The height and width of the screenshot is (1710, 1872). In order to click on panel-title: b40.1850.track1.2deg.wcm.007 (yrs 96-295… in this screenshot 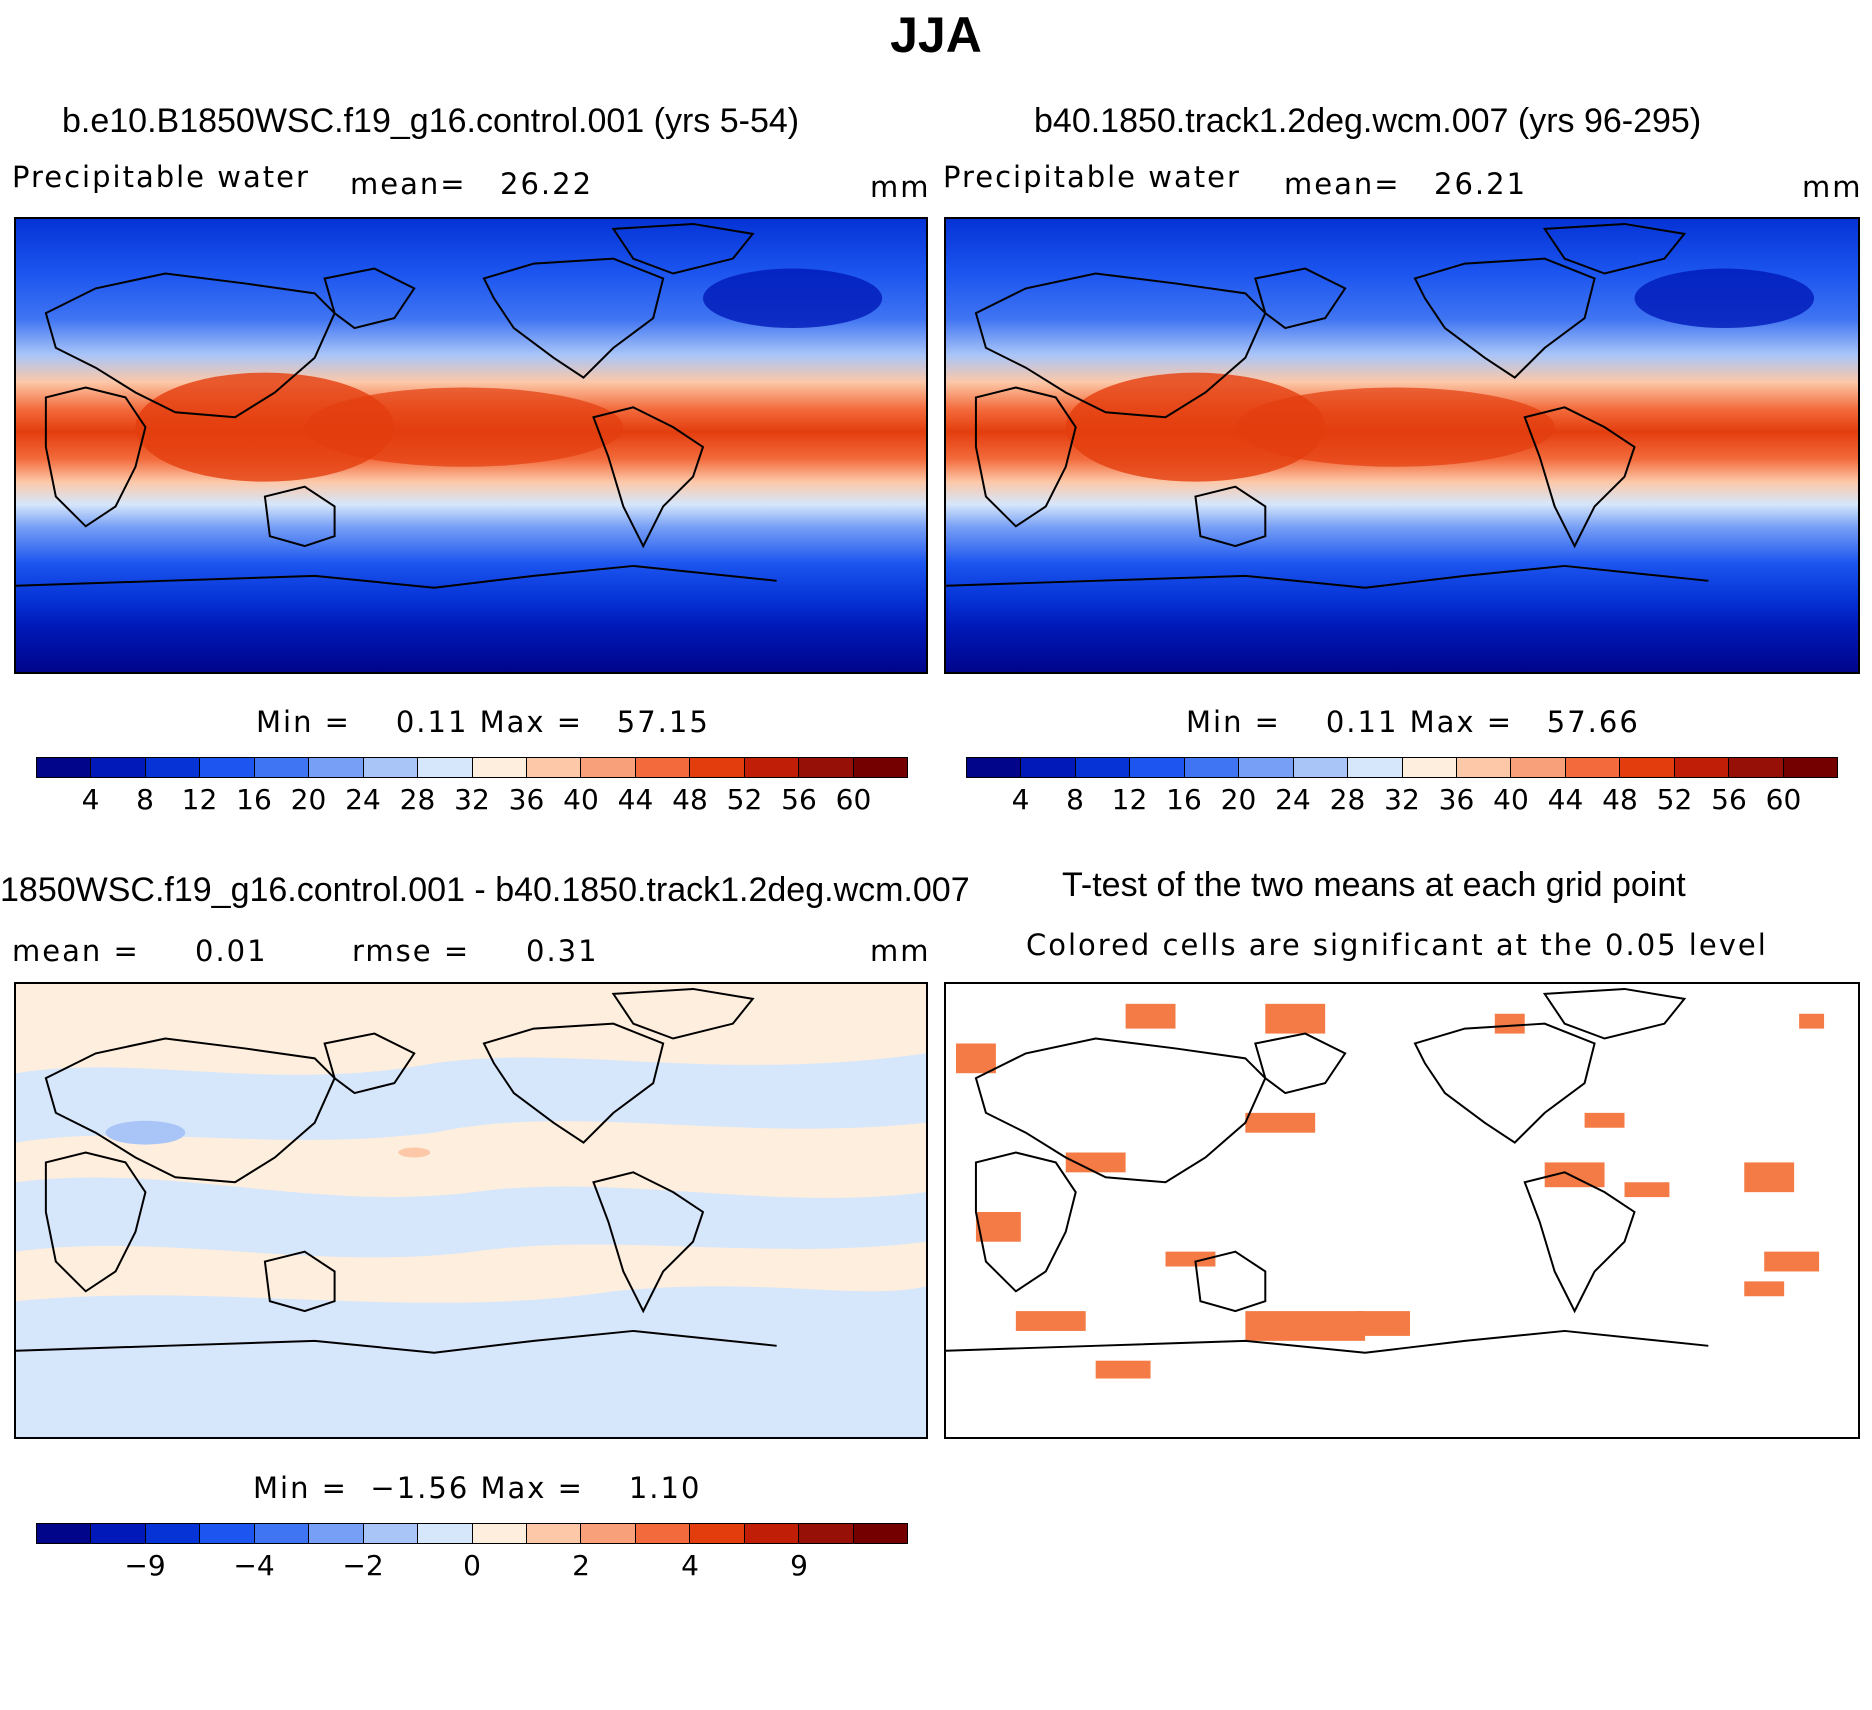, I will do `click(1368, 121)`.